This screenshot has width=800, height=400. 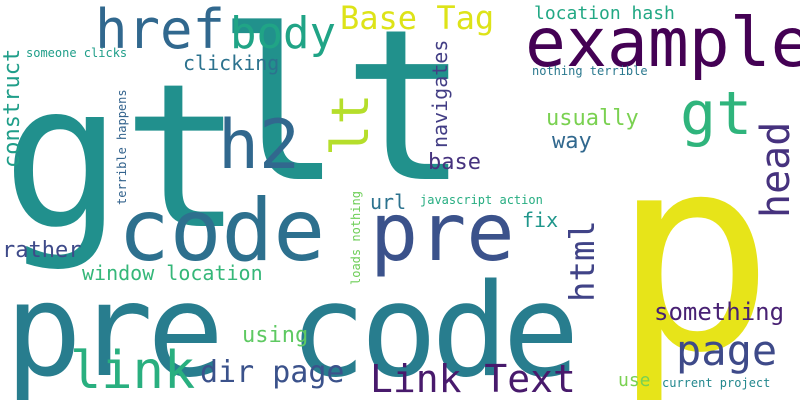 What do you see at coordinates (259, 145) in the screenshot?
I see `word-h2: h2` at bounding box center [259, 145].